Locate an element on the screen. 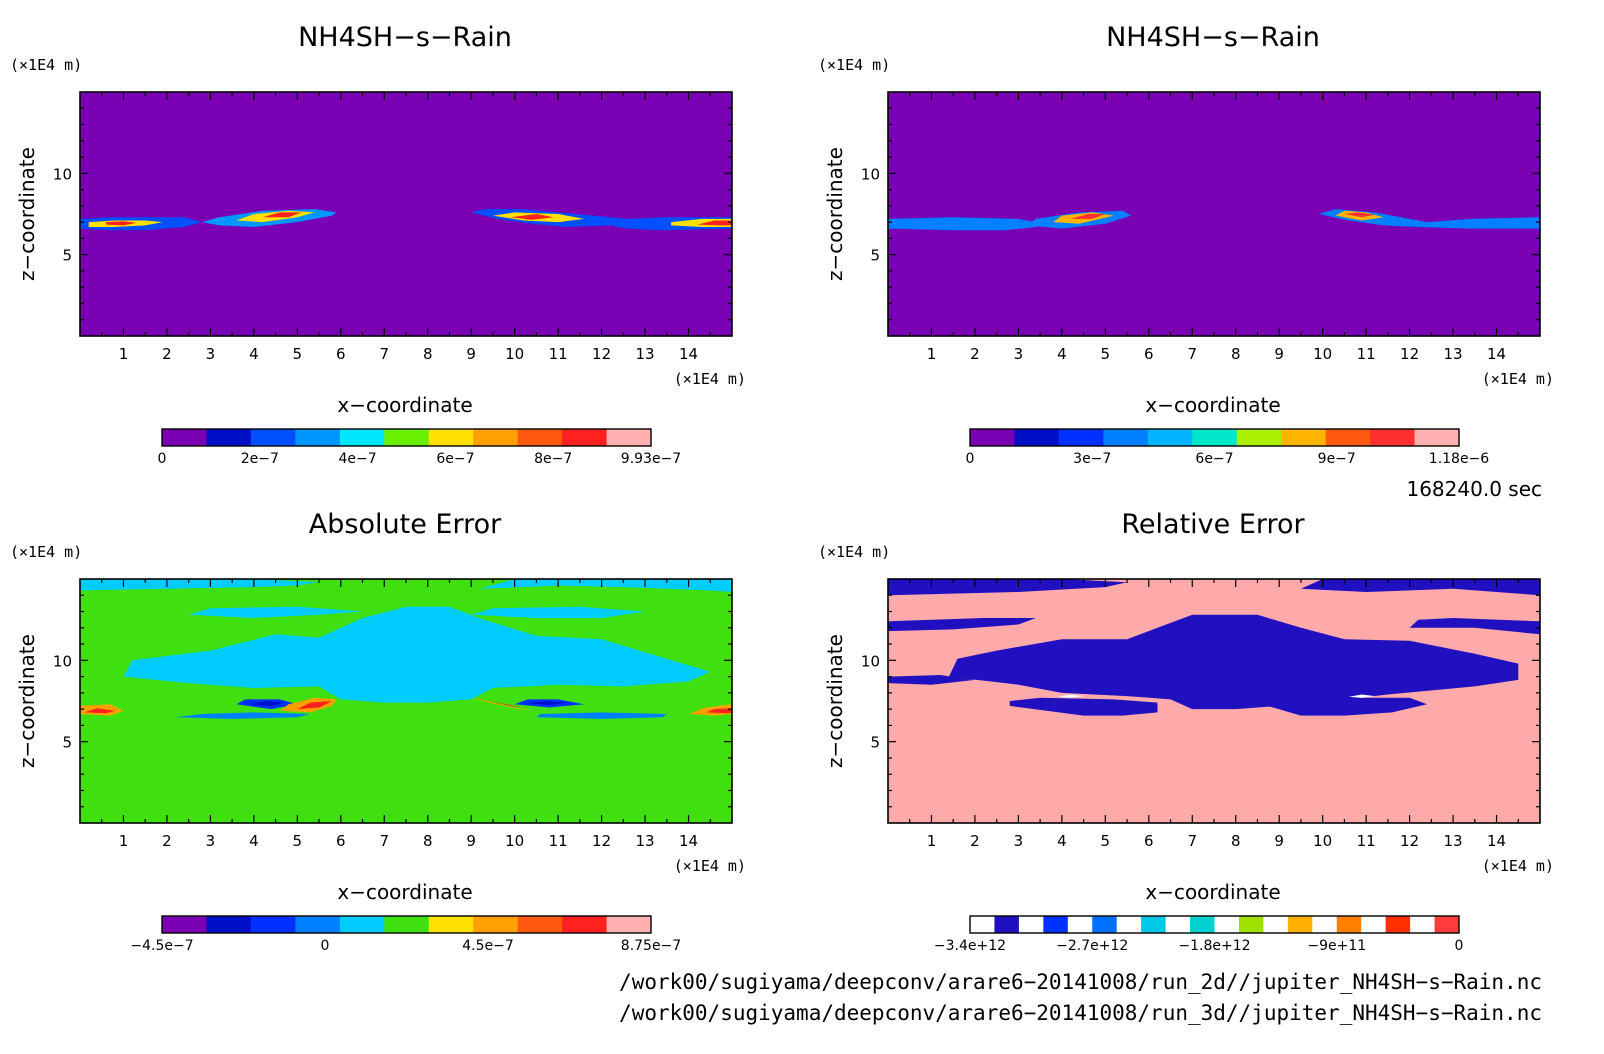  colorbar-tick-label: 8e−7 is located at coordinates (553, 459).